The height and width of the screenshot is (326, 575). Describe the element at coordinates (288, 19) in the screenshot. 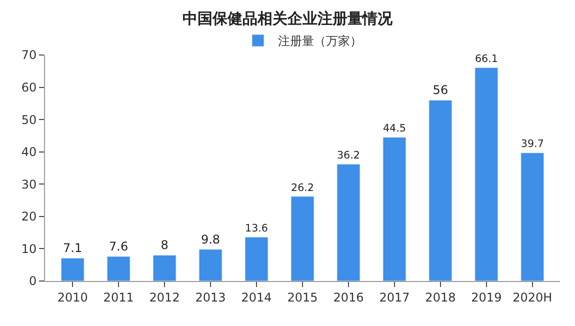

I see `chart-title: 中国保健品相关企业注册量情况` at that location.